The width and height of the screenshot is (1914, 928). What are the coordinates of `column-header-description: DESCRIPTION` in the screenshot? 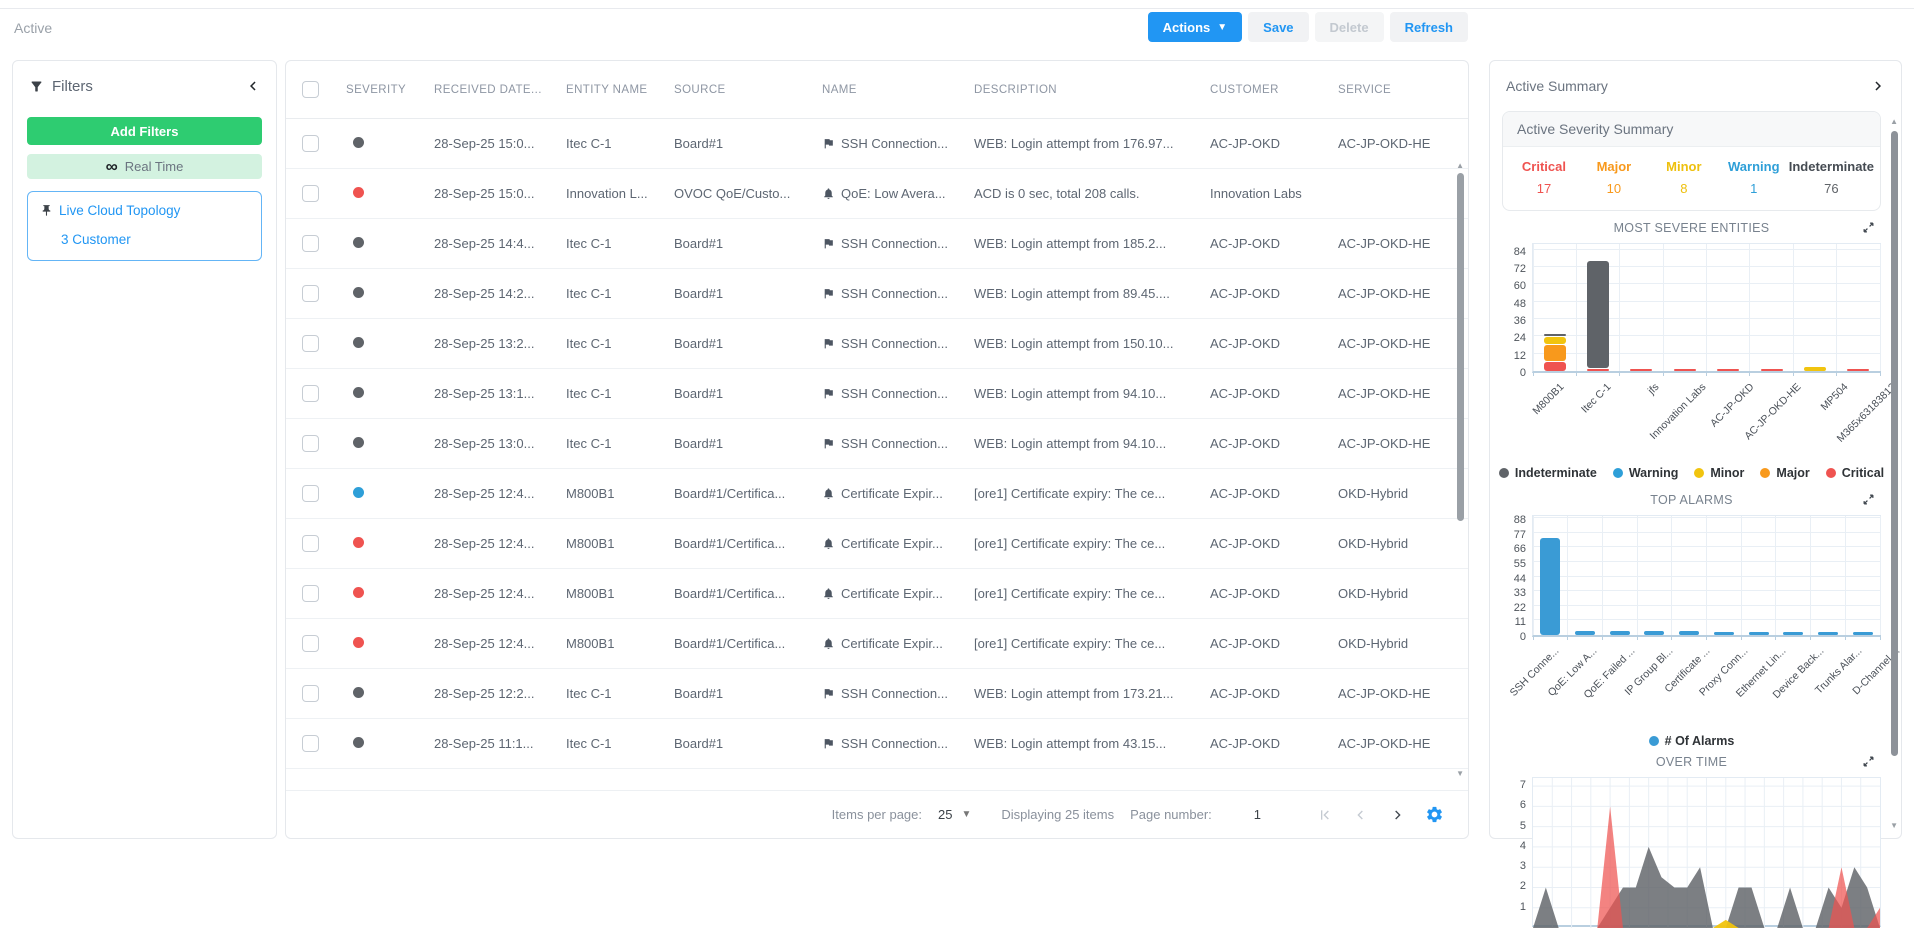 It's located at (1015, 89).